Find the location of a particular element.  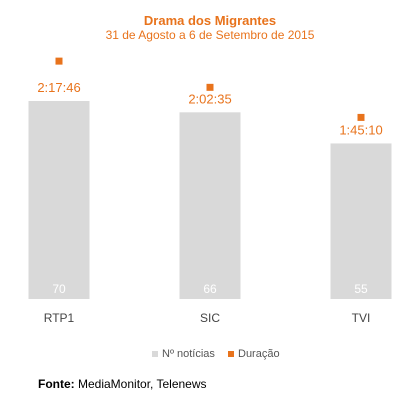

duration-label: 1:45:10 is located at coordinates (360, 129).